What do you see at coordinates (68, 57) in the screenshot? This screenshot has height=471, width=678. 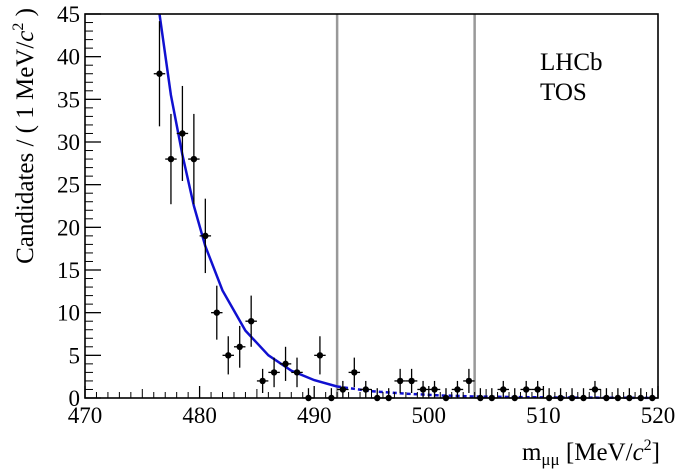 I see `y-tick-label: 40` at bounding box center [68, 57].